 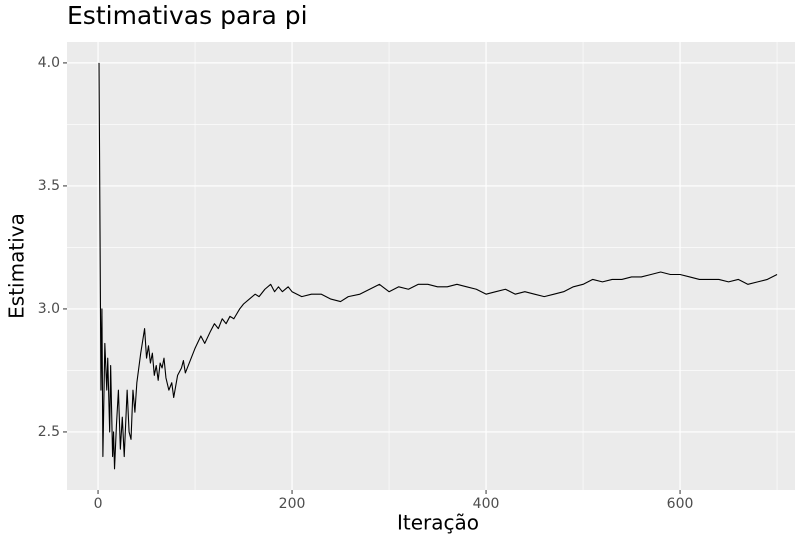 I want to click on y-tick-label: 4.0, so click(x=49, y=63).